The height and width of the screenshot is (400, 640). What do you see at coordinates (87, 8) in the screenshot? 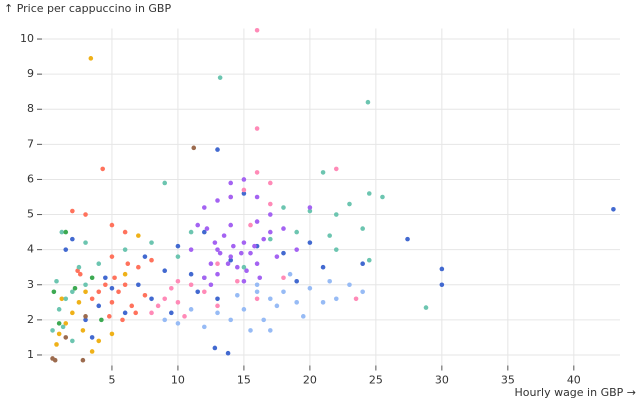
I see `y-axis-label: ↑ Price per cappuccino in GBP` at bounding box center [87, 8].